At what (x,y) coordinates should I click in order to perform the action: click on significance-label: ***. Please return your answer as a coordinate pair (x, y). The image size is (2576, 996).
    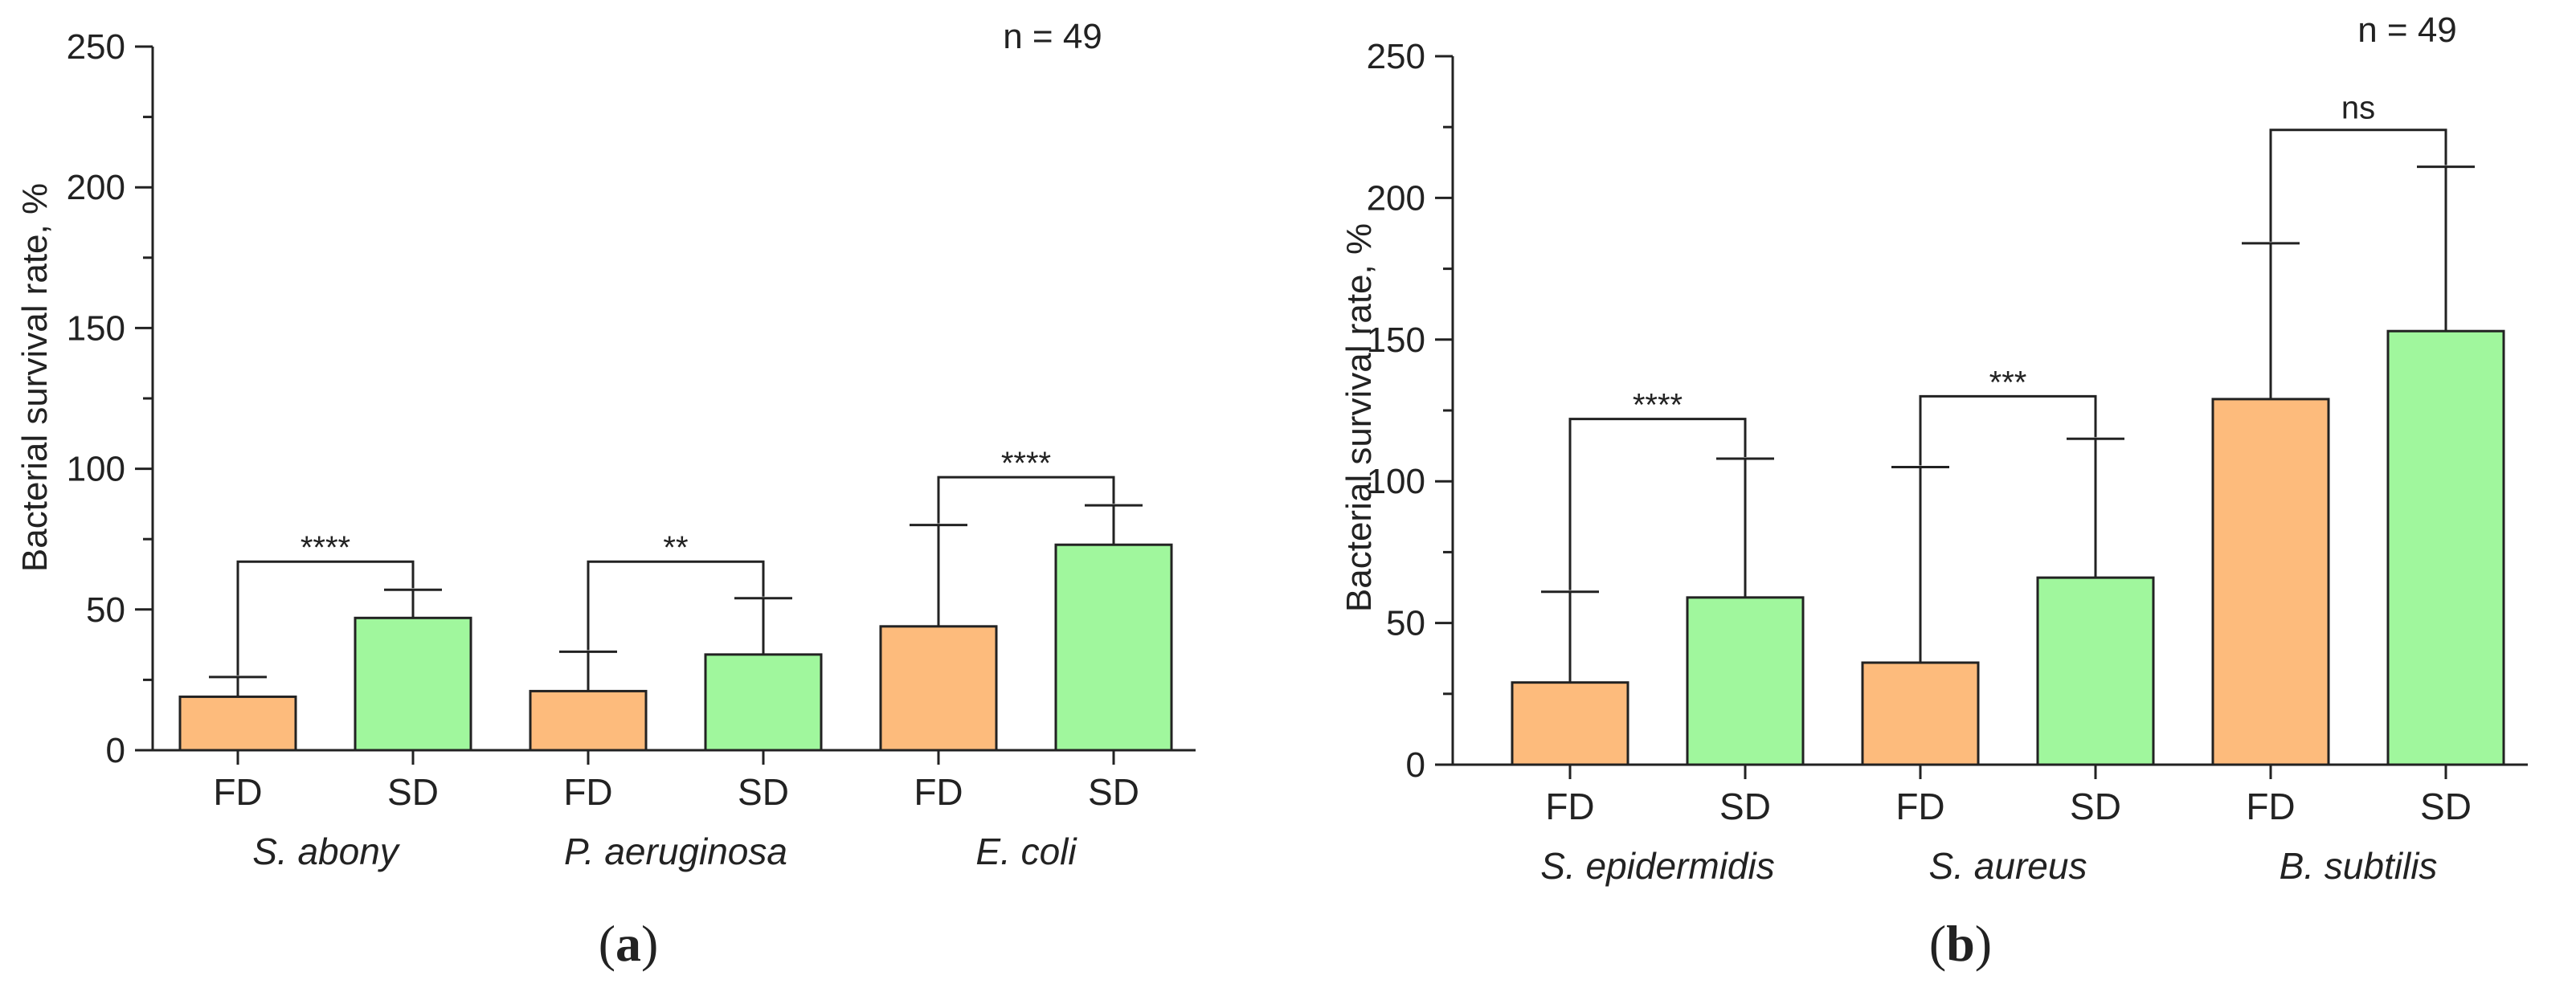
    Looking at the image, I should click on (2008, 382).